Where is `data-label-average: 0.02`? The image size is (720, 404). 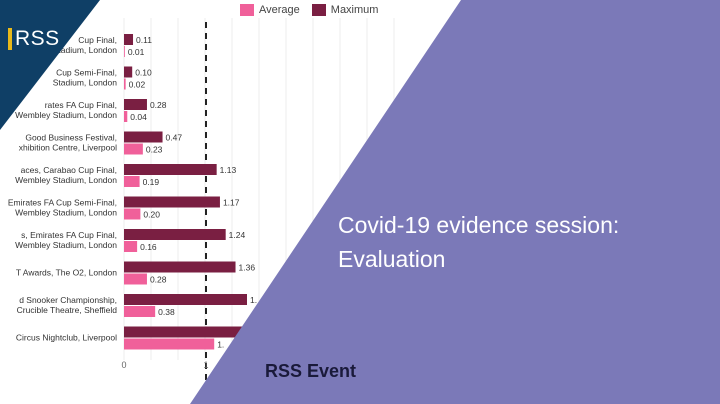
data-label-average: 0.02 is located at coordinates (137, 85).